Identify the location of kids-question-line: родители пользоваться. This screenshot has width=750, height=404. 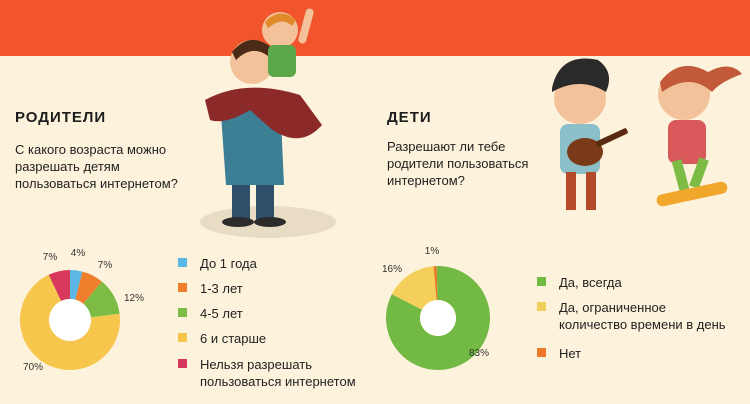
(458, 163).